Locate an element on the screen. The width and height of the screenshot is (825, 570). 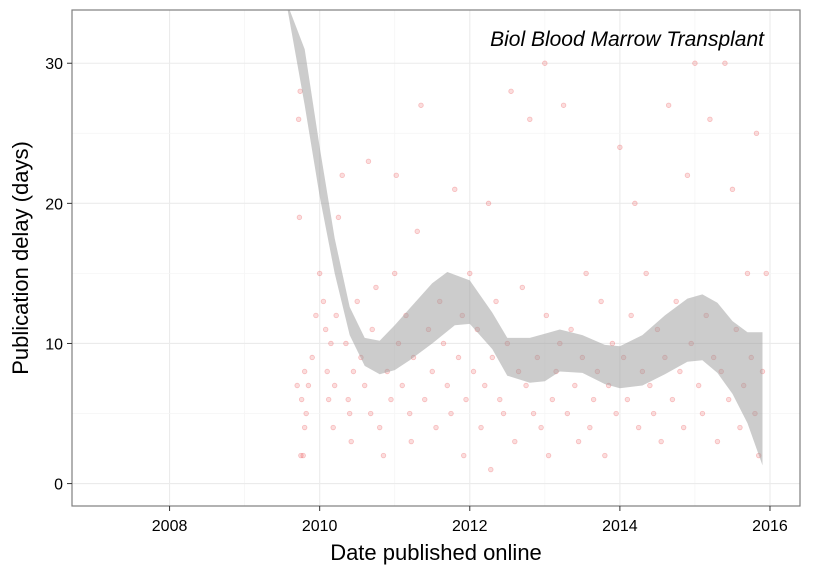
y-tick-label: 30 is located at coordinates (54, 64).